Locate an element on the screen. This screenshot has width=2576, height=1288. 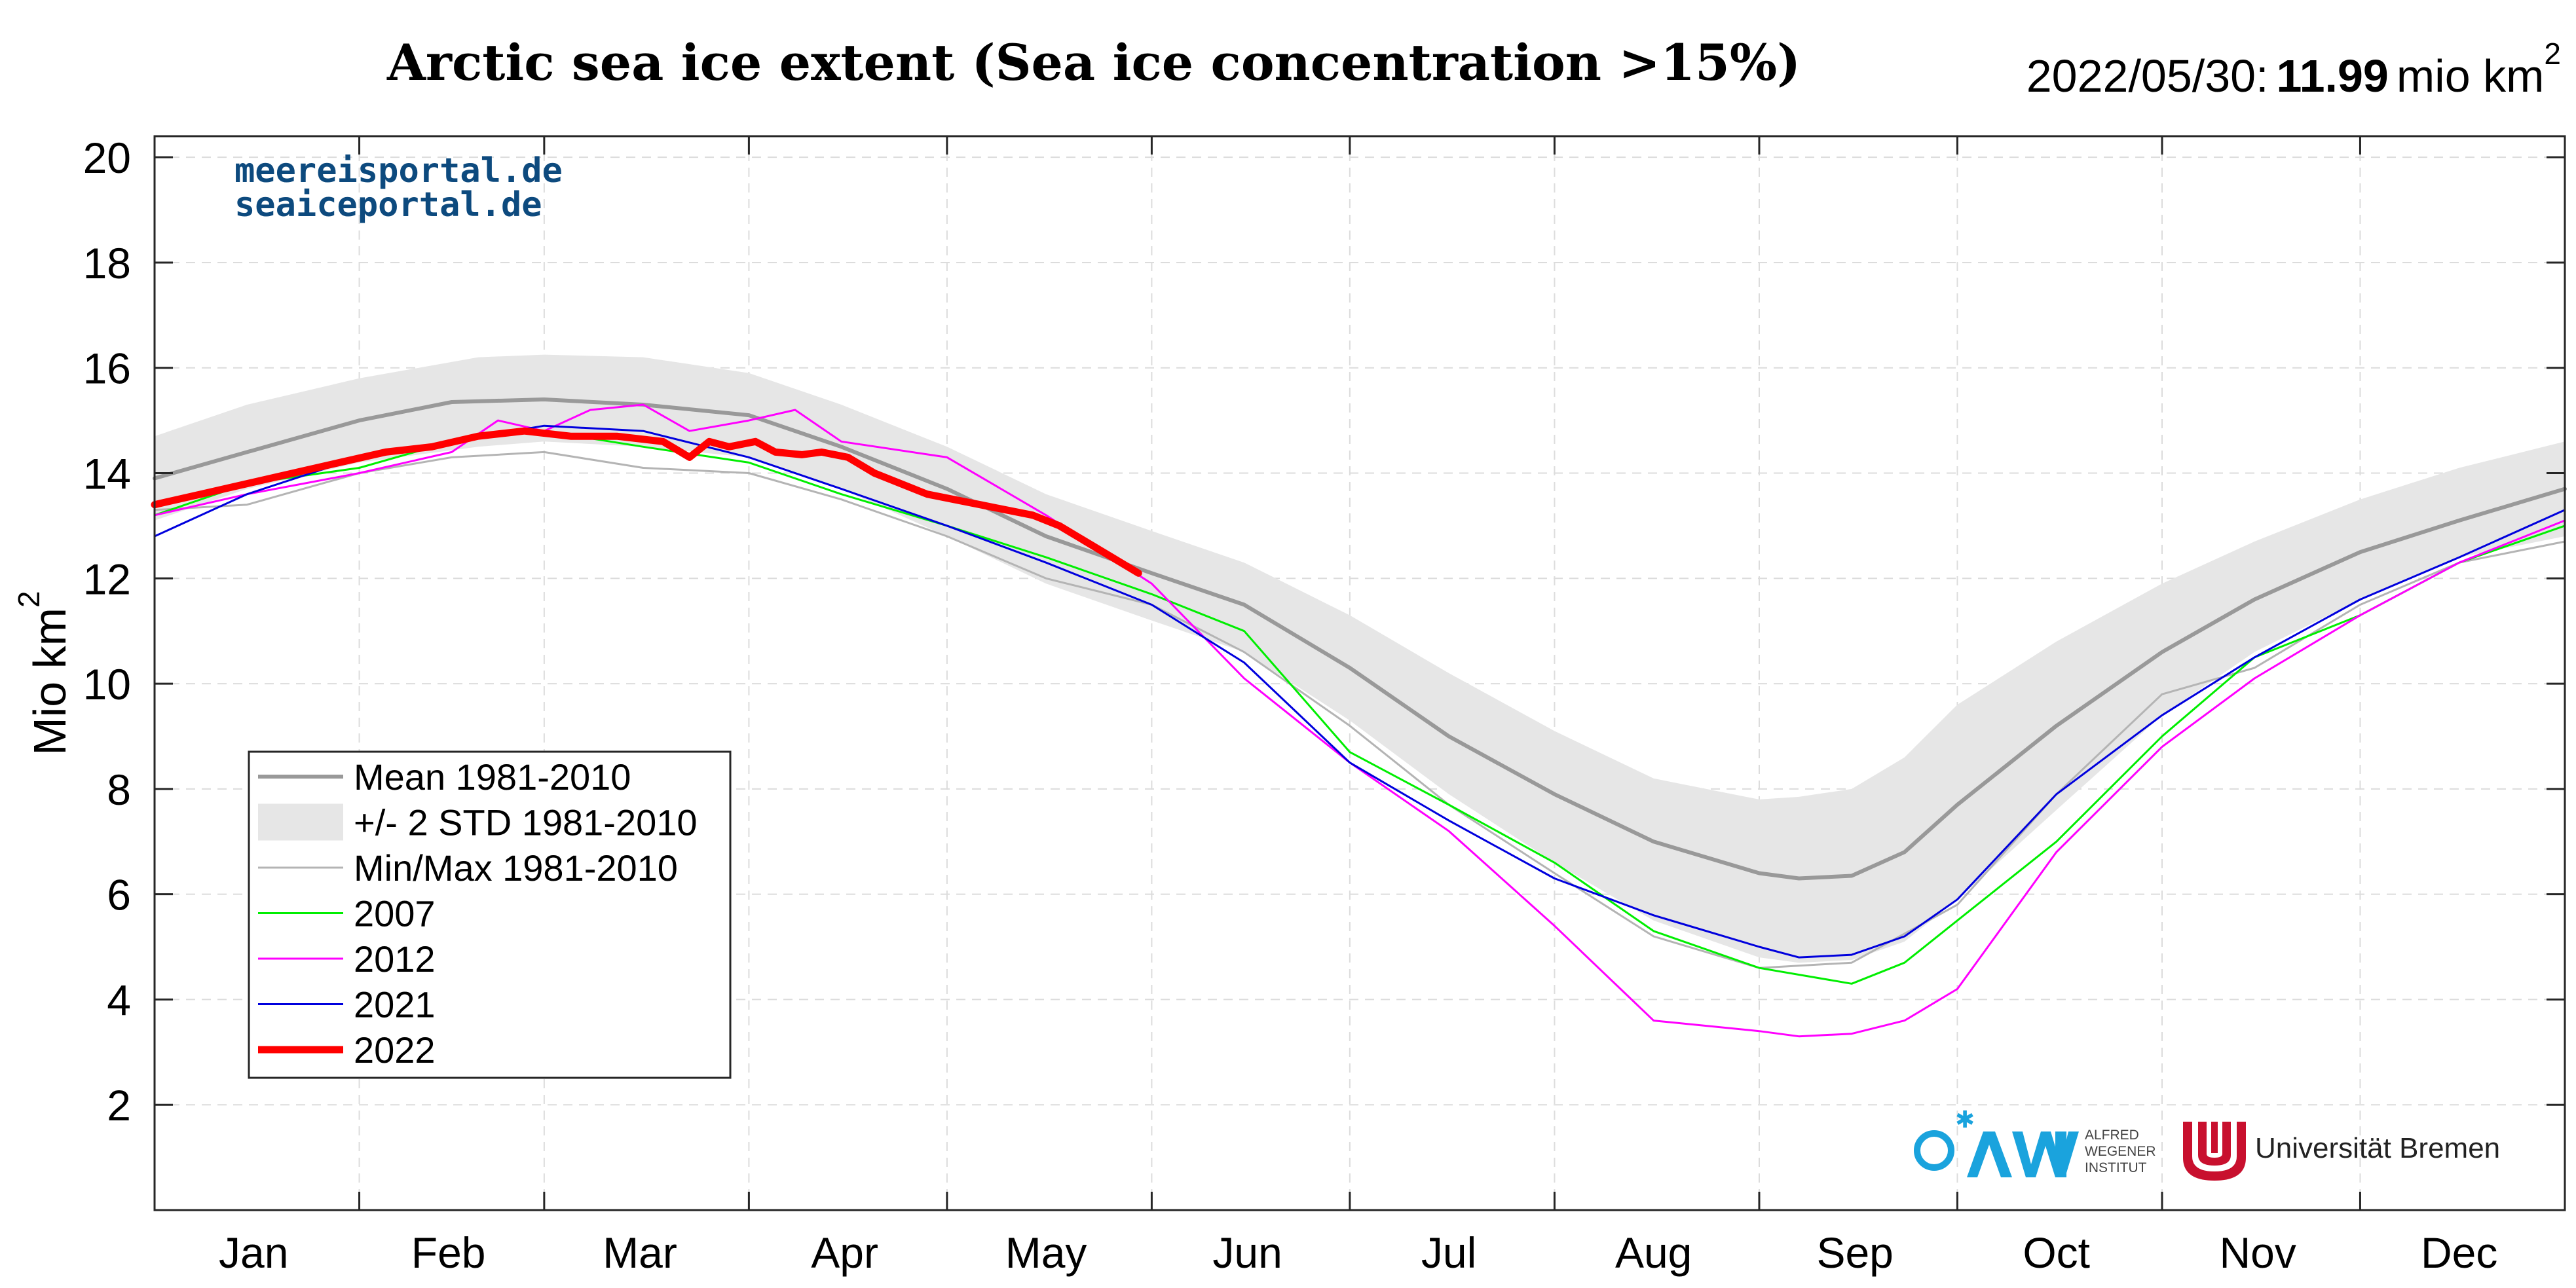
bremen-logo: Universität Bremen is located at coordinates (2341, 1151).